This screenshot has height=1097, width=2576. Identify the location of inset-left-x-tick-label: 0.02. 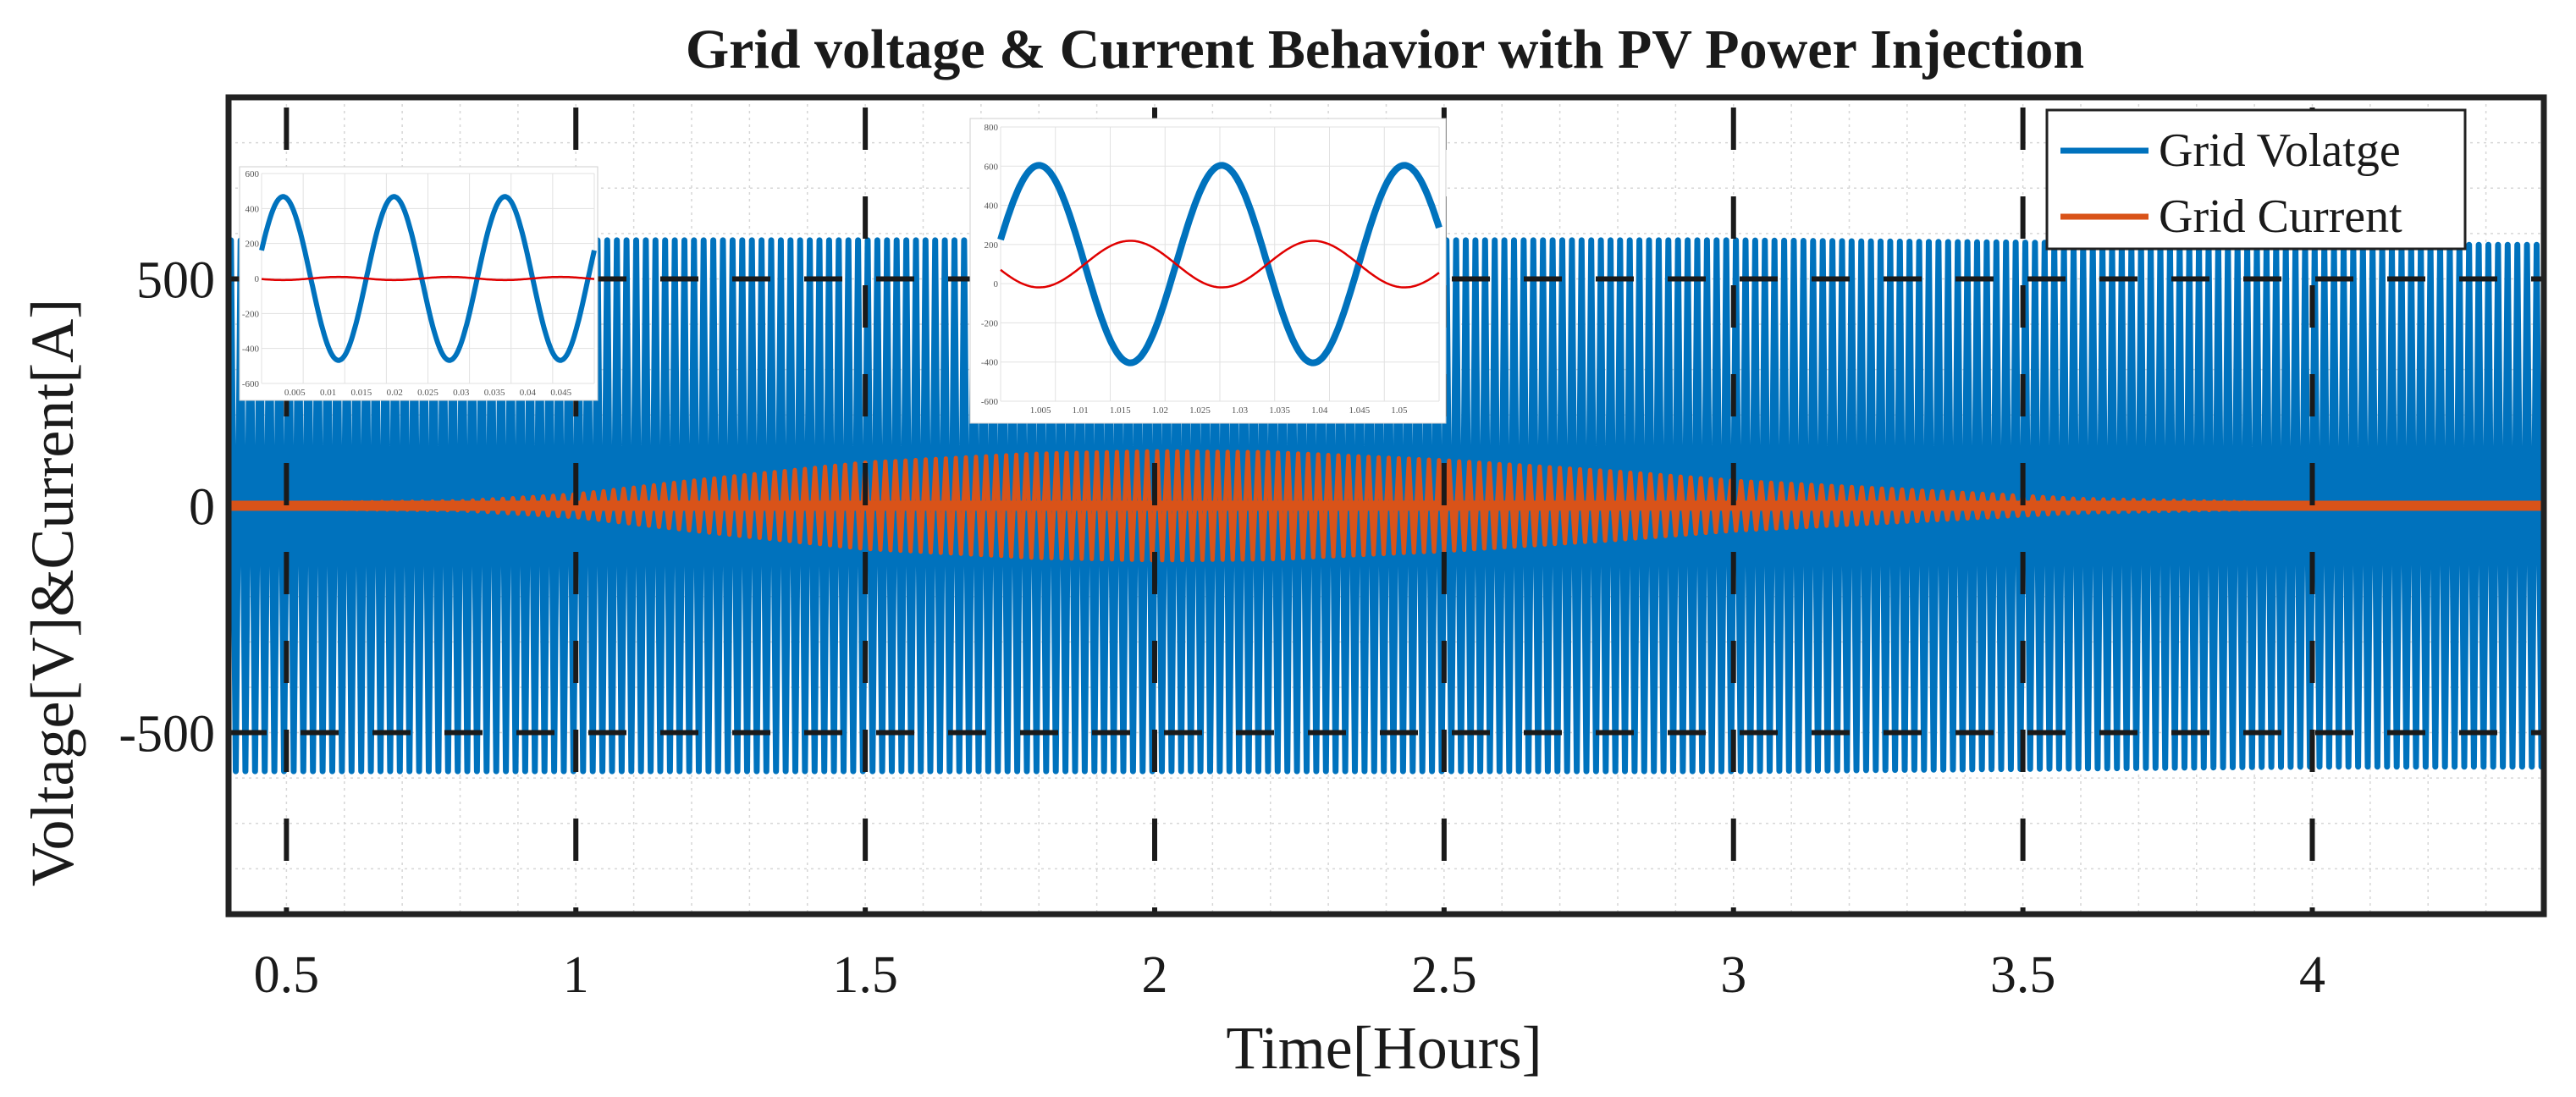
(395, 393).